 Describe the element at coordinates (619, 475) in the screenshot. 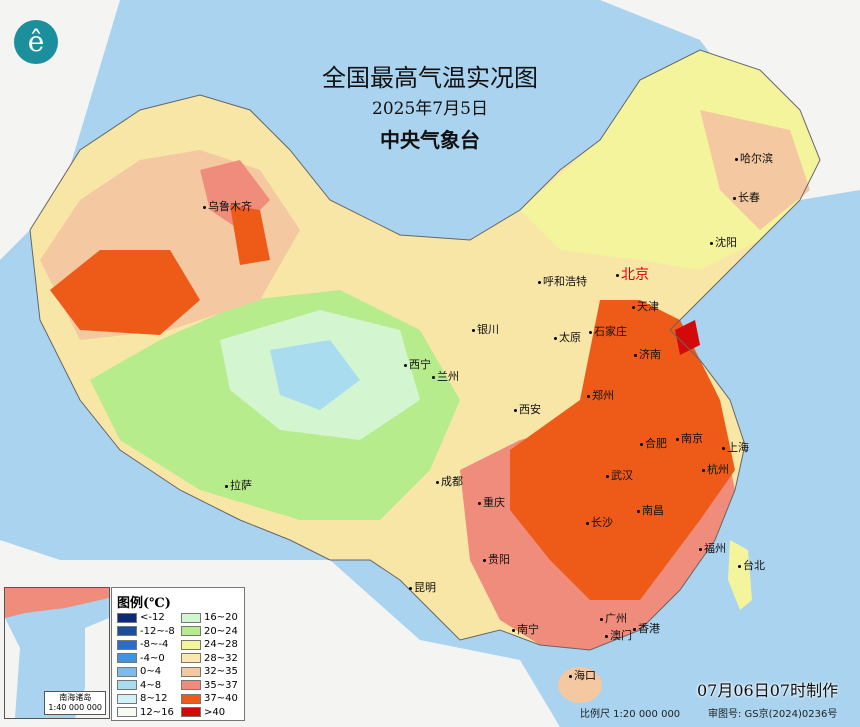

I see `city-label: 武汉` at that location.